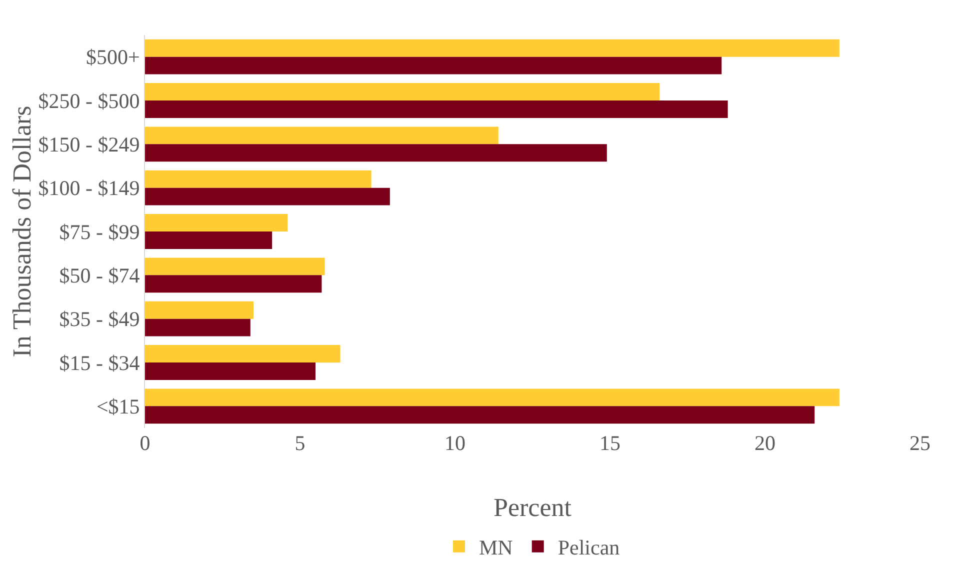  Describe the element at coordinates (496, 548) in the screenshot. I see `legend-label: MN` at that location.